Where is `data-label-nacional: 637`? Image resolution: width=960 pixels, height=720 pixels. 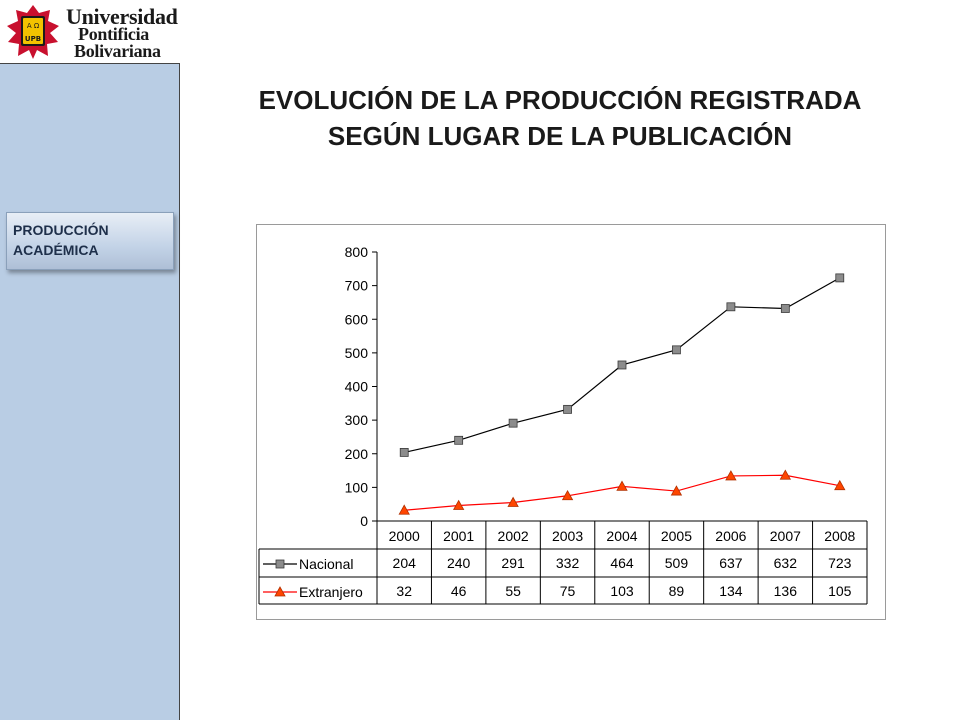 data-label-nacional: 637 is located at coordinates (731, 563).